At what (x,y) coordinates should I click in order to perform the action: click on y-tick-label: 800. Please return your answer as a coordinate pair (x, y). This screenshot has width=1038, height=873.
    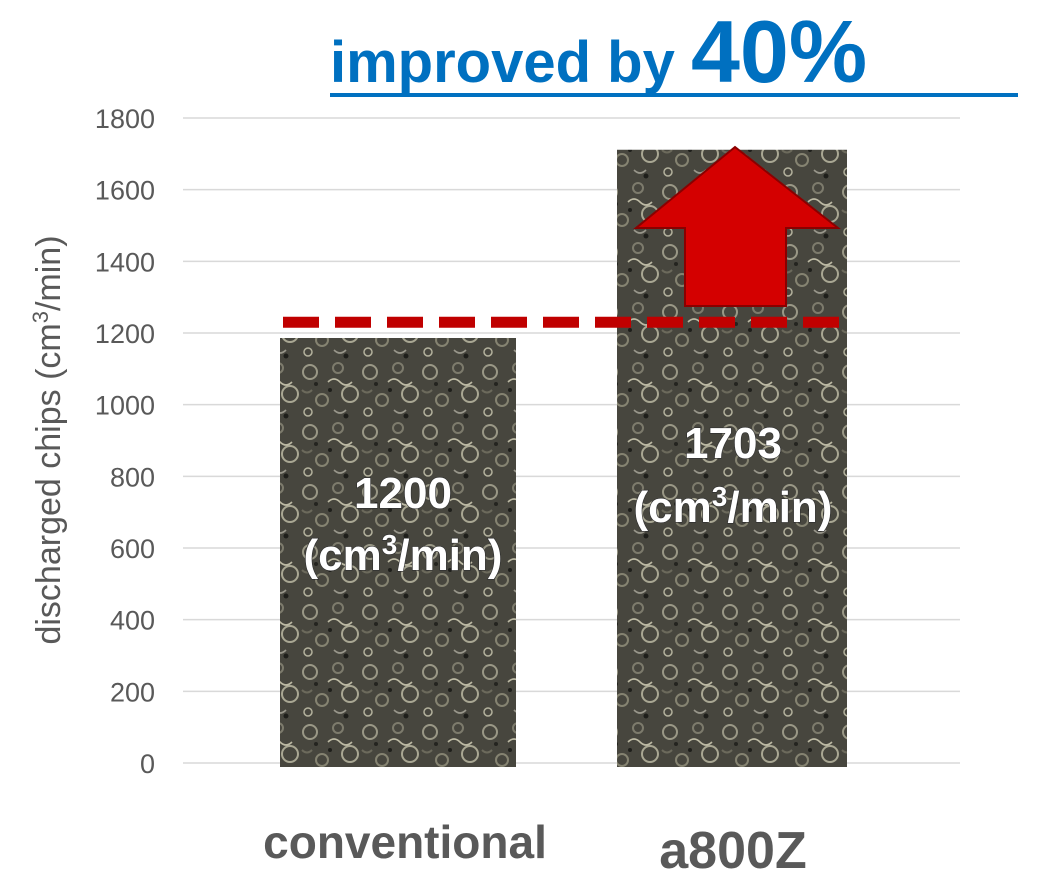
    Looking at the image, I should click on (132, 477).